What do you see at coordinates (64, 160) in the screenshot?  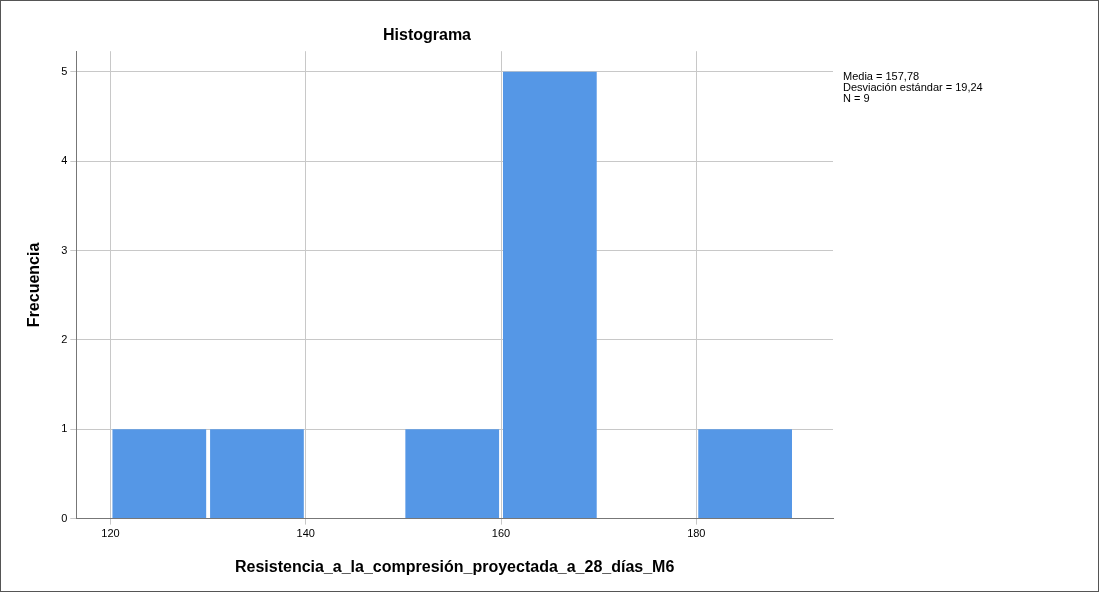 I see `y-tick-label: 4` at bounding box center [64, 160].